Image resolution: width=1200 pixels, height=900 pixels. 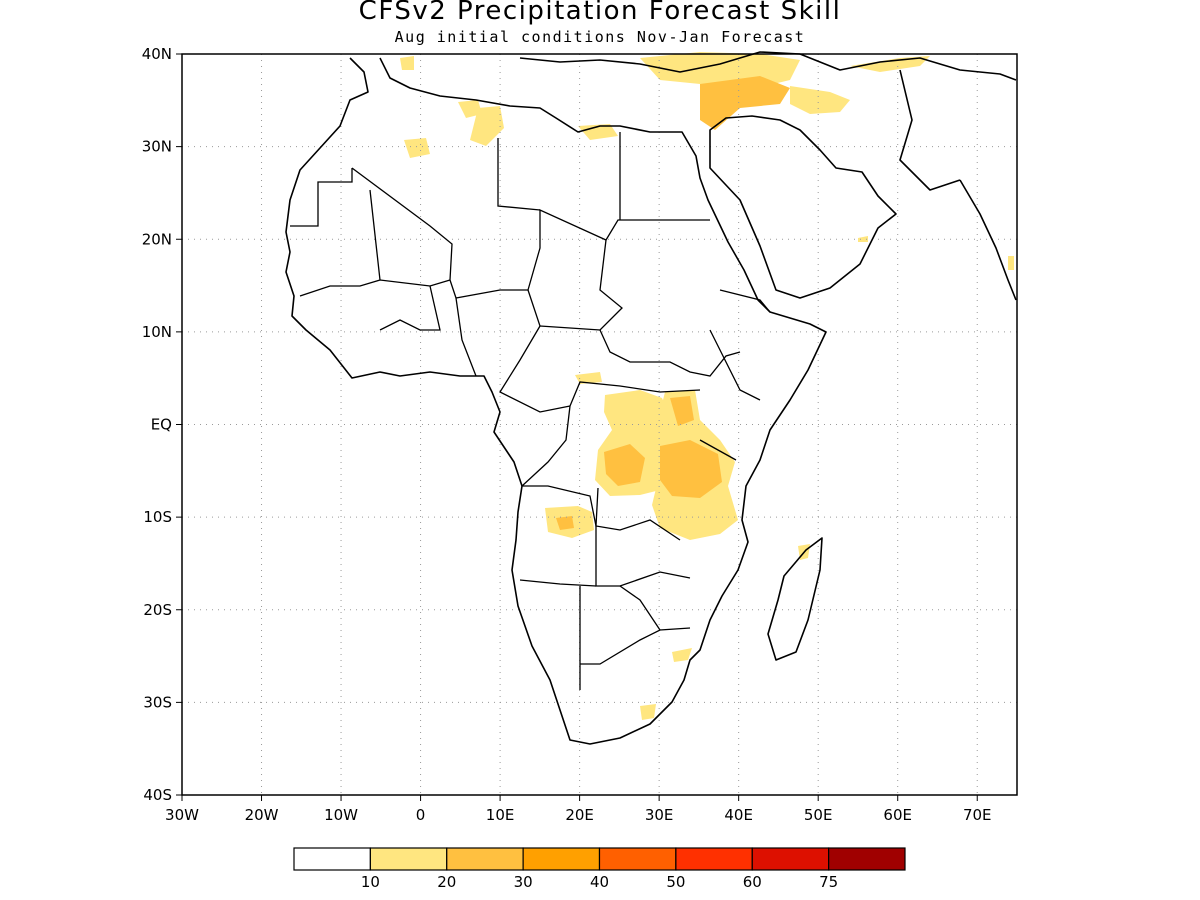 I want to click on latitude-axis-labels: 40N 30N 20N 10N EQ 10S 20S 30S 40S, so click(x=162, y=424).